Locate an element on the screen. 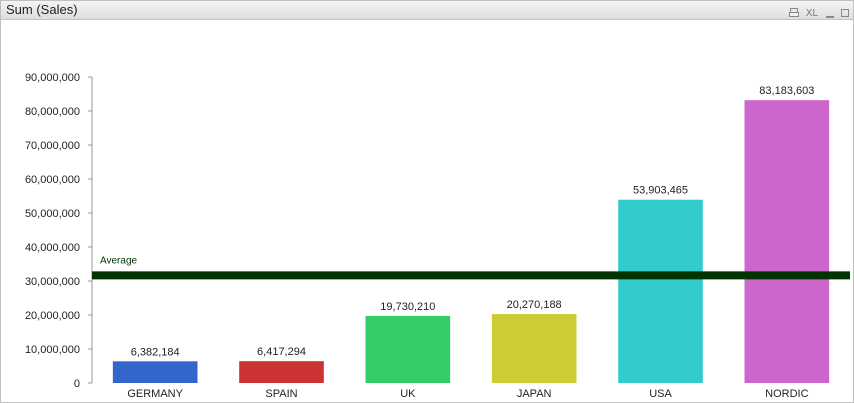 Image resolution: width=854 pixels, height=403 pixels. category-label: GERMANY is located at coordinates (155, 394).